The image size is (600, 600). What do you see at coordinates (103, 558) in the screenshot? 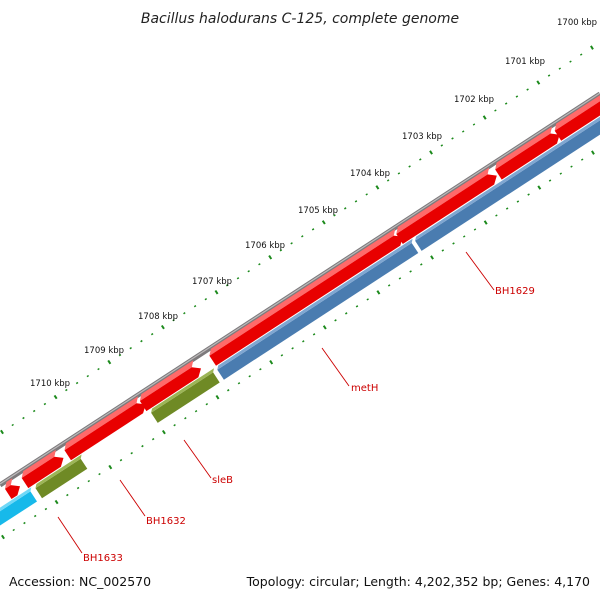
I see `gene-label-bh1633: BH1633` at bounding box center [103, 558].